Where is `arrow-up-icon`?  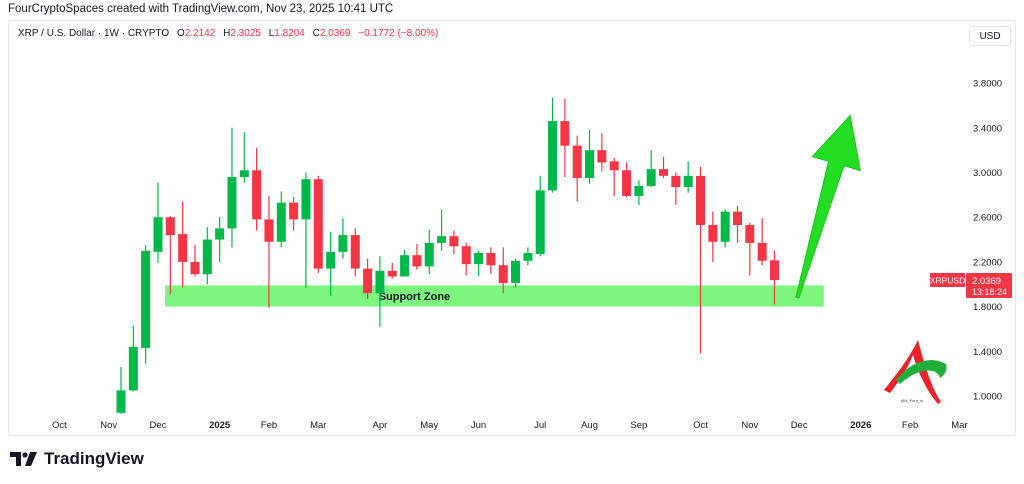
arrow-up-icon is located at coordinates (828, 206).